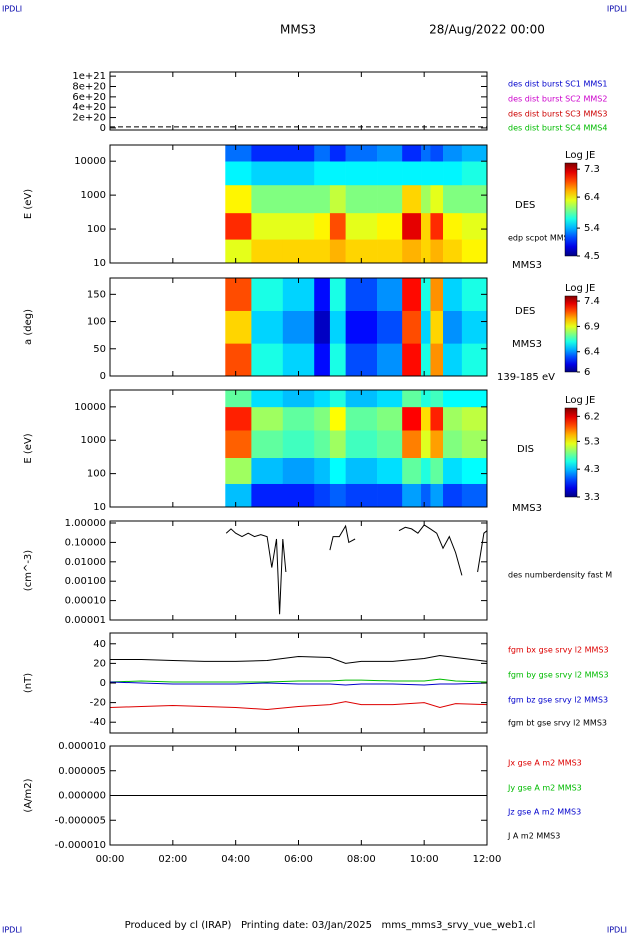  What do you see at coordinates (592, 416) in the screenshot?
I see `colorbar-tick-label: 6.2` at bounding box center [592, 416].